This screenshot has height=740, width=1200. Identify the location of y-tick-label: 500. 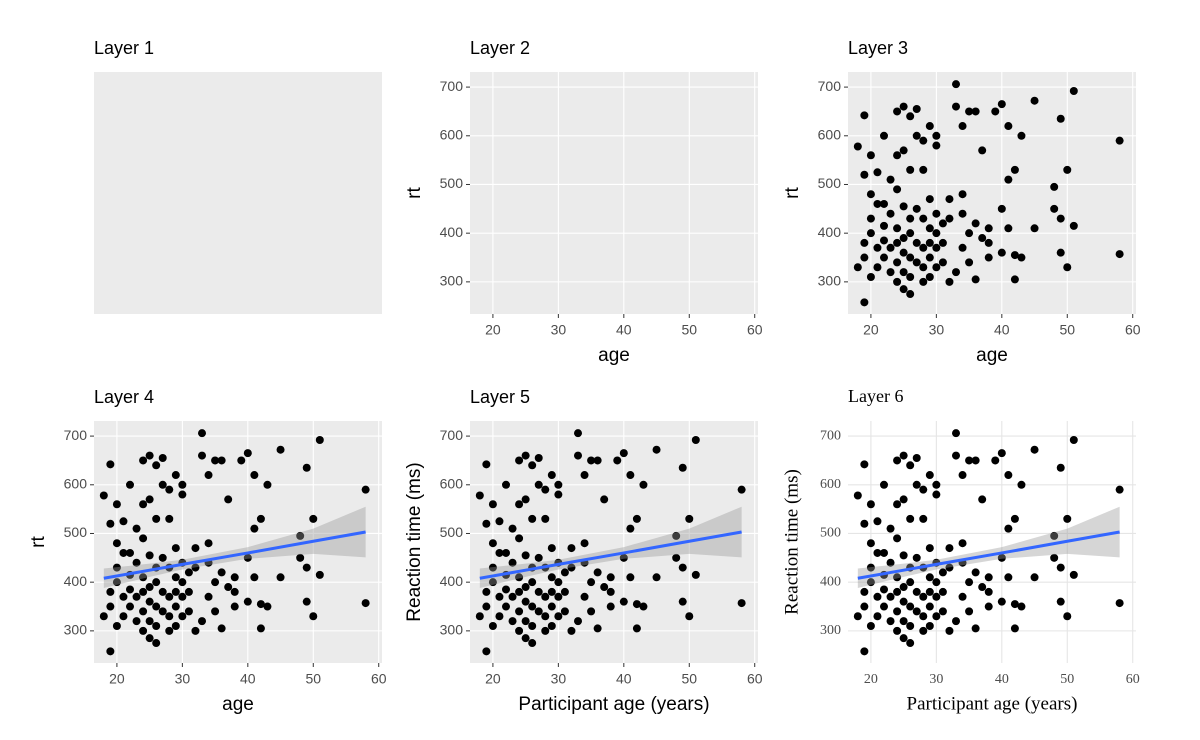
(76, 532).